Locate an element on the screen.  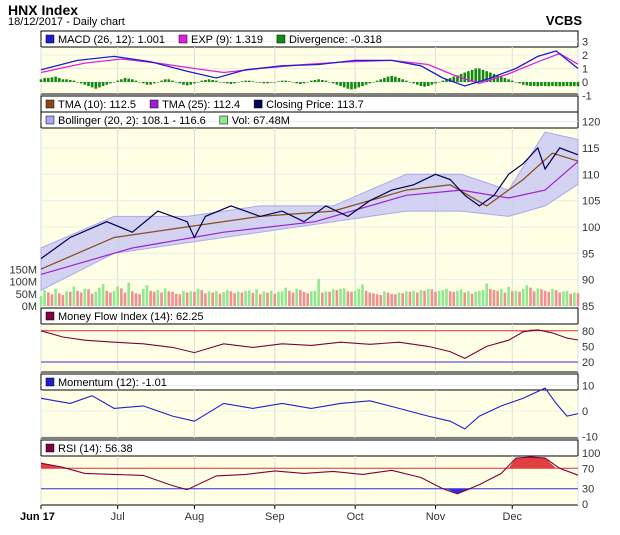
macd-y-tick-4: -1 is located at coordinates (587, 97).